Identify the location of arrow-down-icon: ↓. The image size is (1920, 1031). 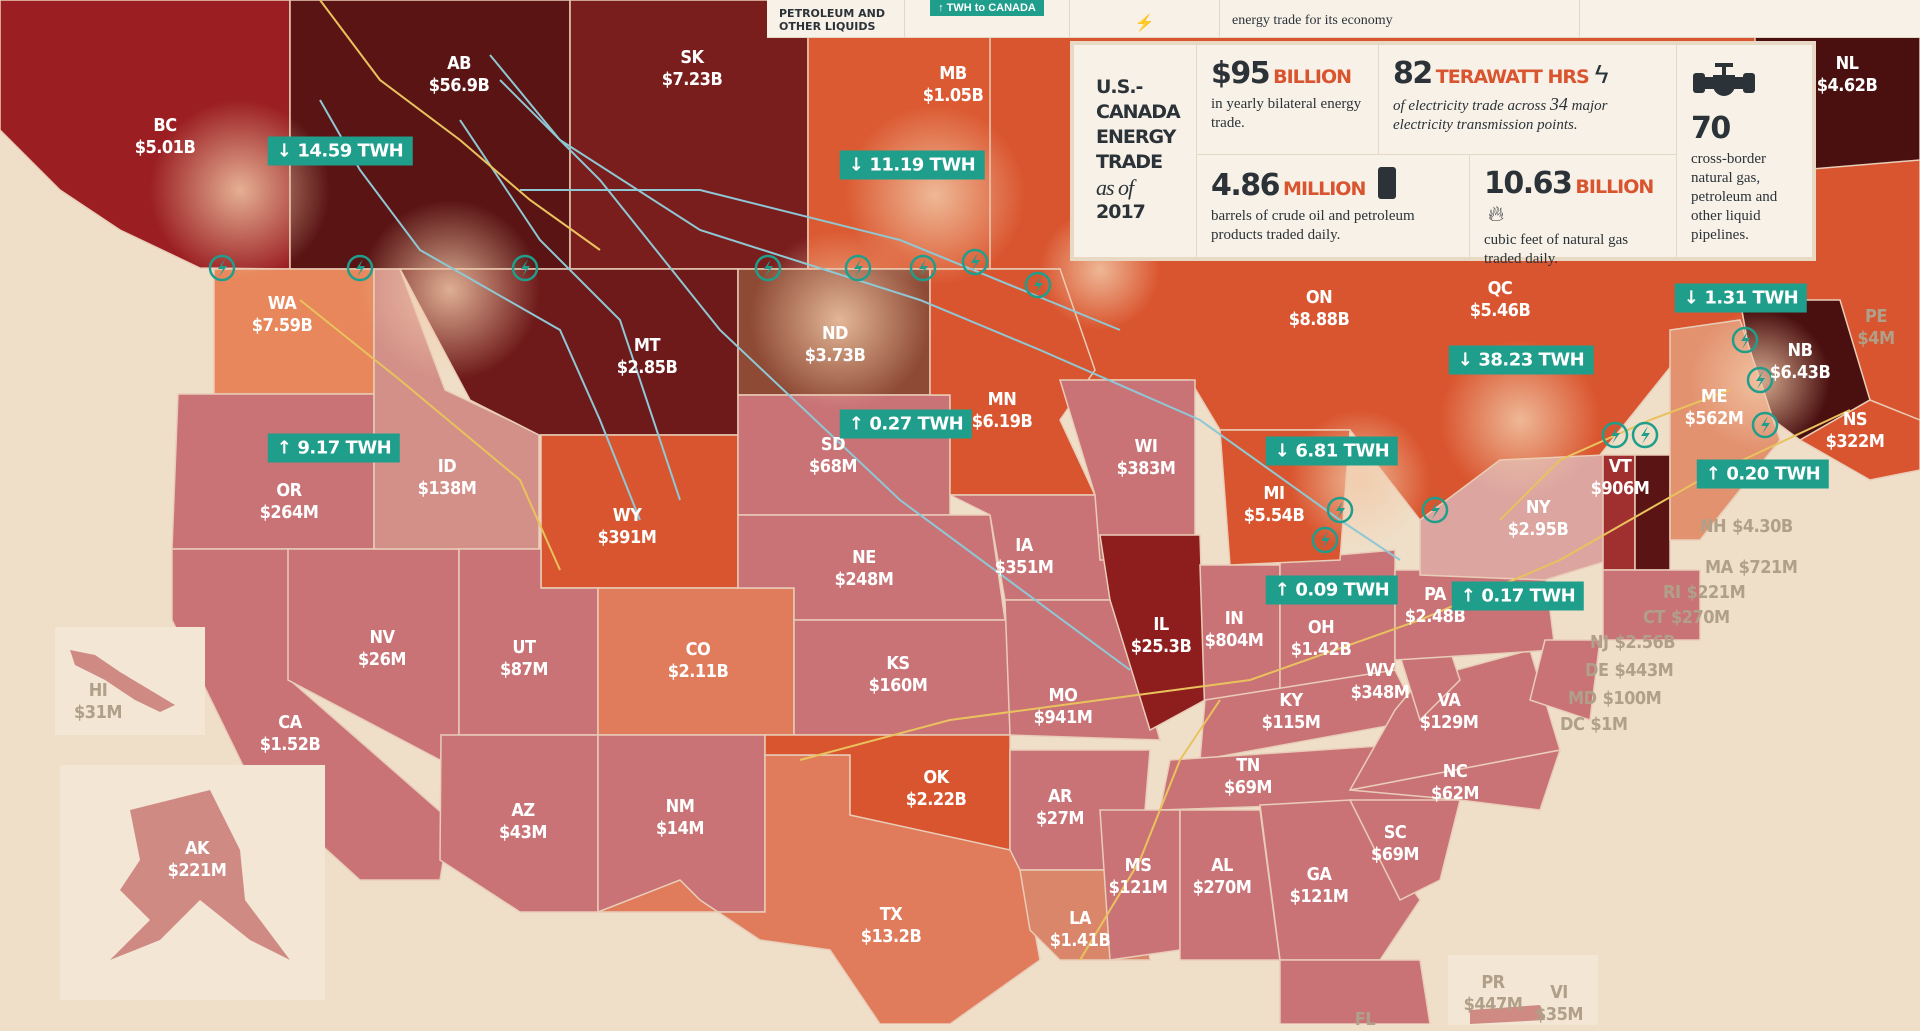
(1282, 451).